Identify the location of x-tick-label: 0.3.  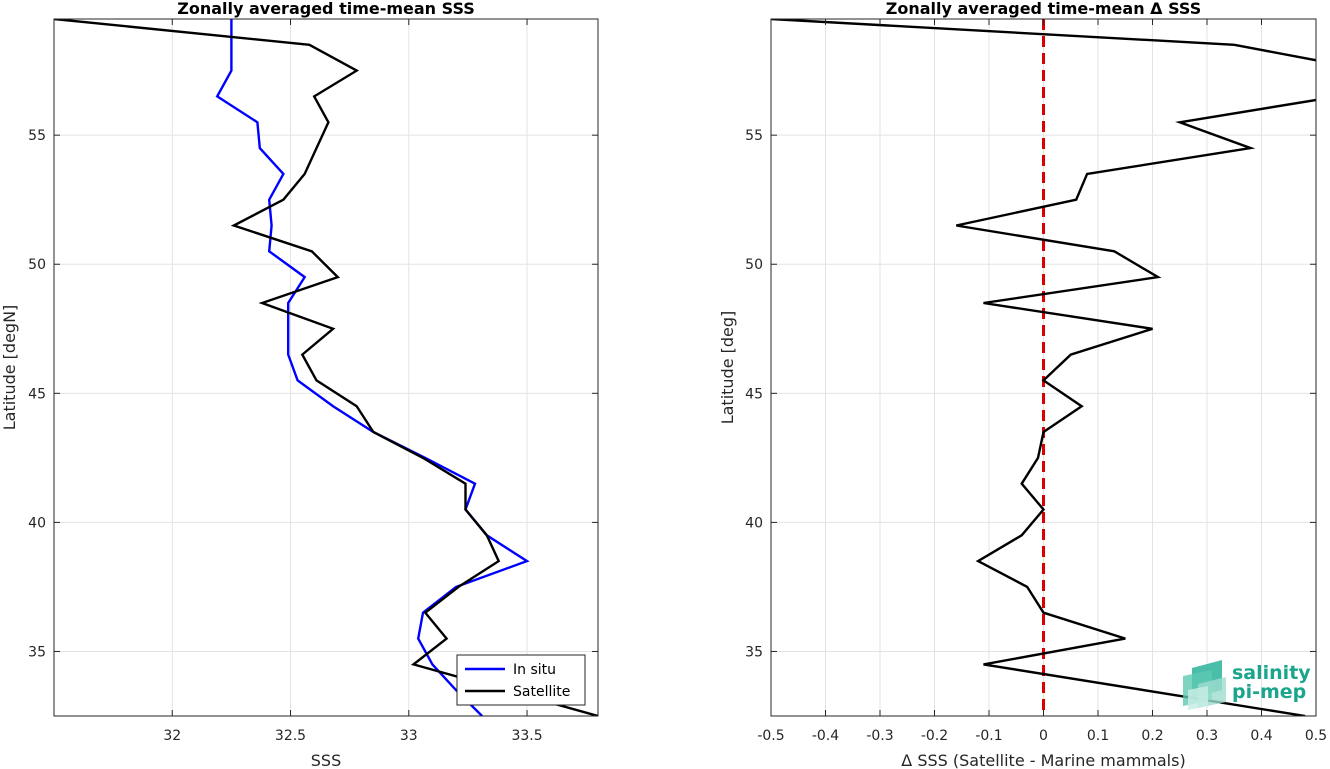
(1207, 736).